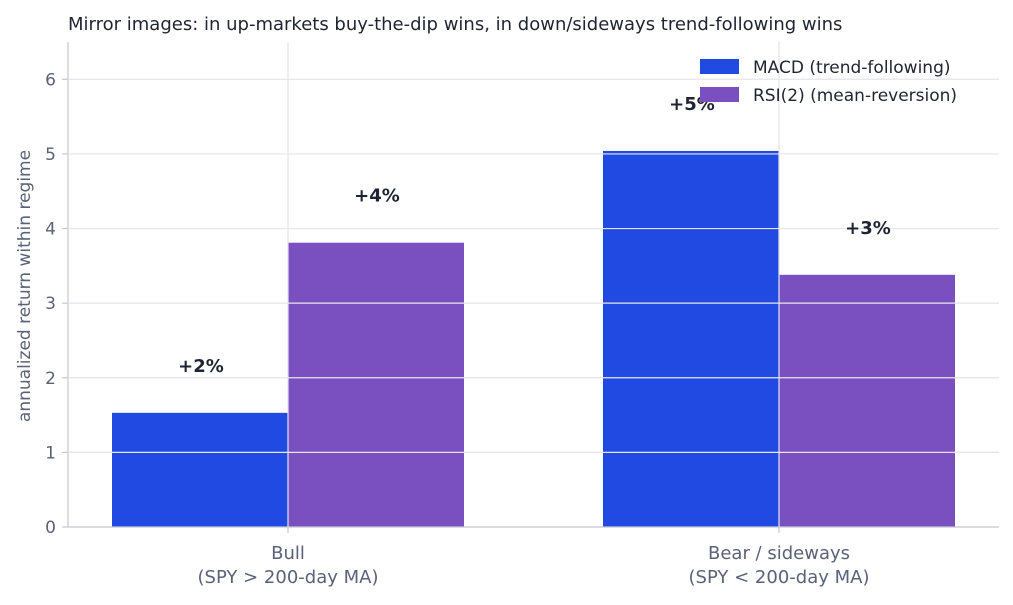 The width and height of the screenshot is (1013, 605). I want to click on x-tick-label: (SPY < 200-day MA), so click(779, 577).